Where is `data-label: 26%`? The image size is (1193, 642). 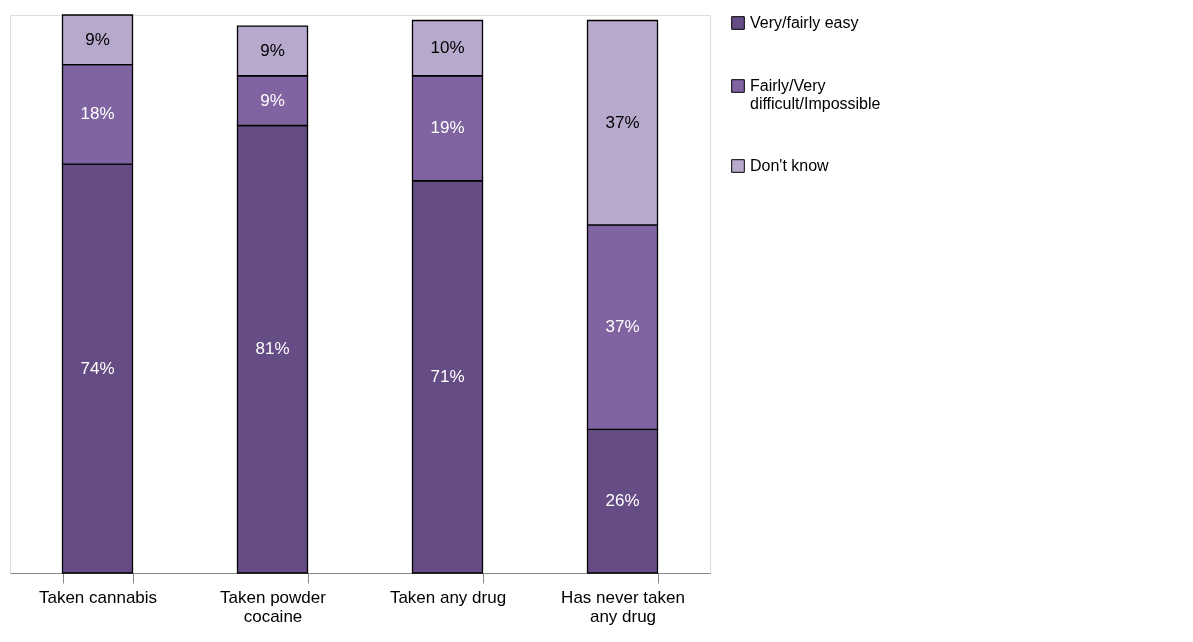 data-label: 26% is located at coordinates (622, 501).